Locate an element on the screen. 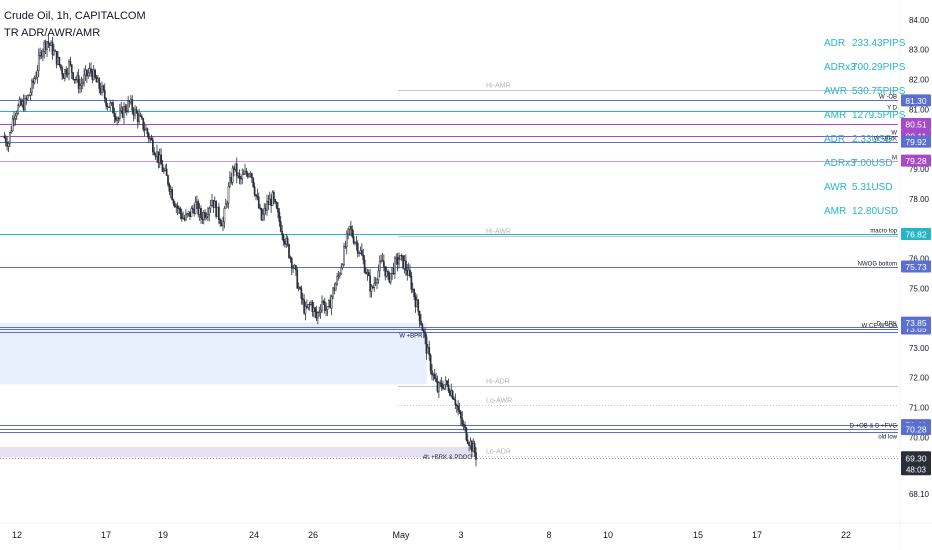  x-tick-label: 24 is located at coordinates (254, 535).